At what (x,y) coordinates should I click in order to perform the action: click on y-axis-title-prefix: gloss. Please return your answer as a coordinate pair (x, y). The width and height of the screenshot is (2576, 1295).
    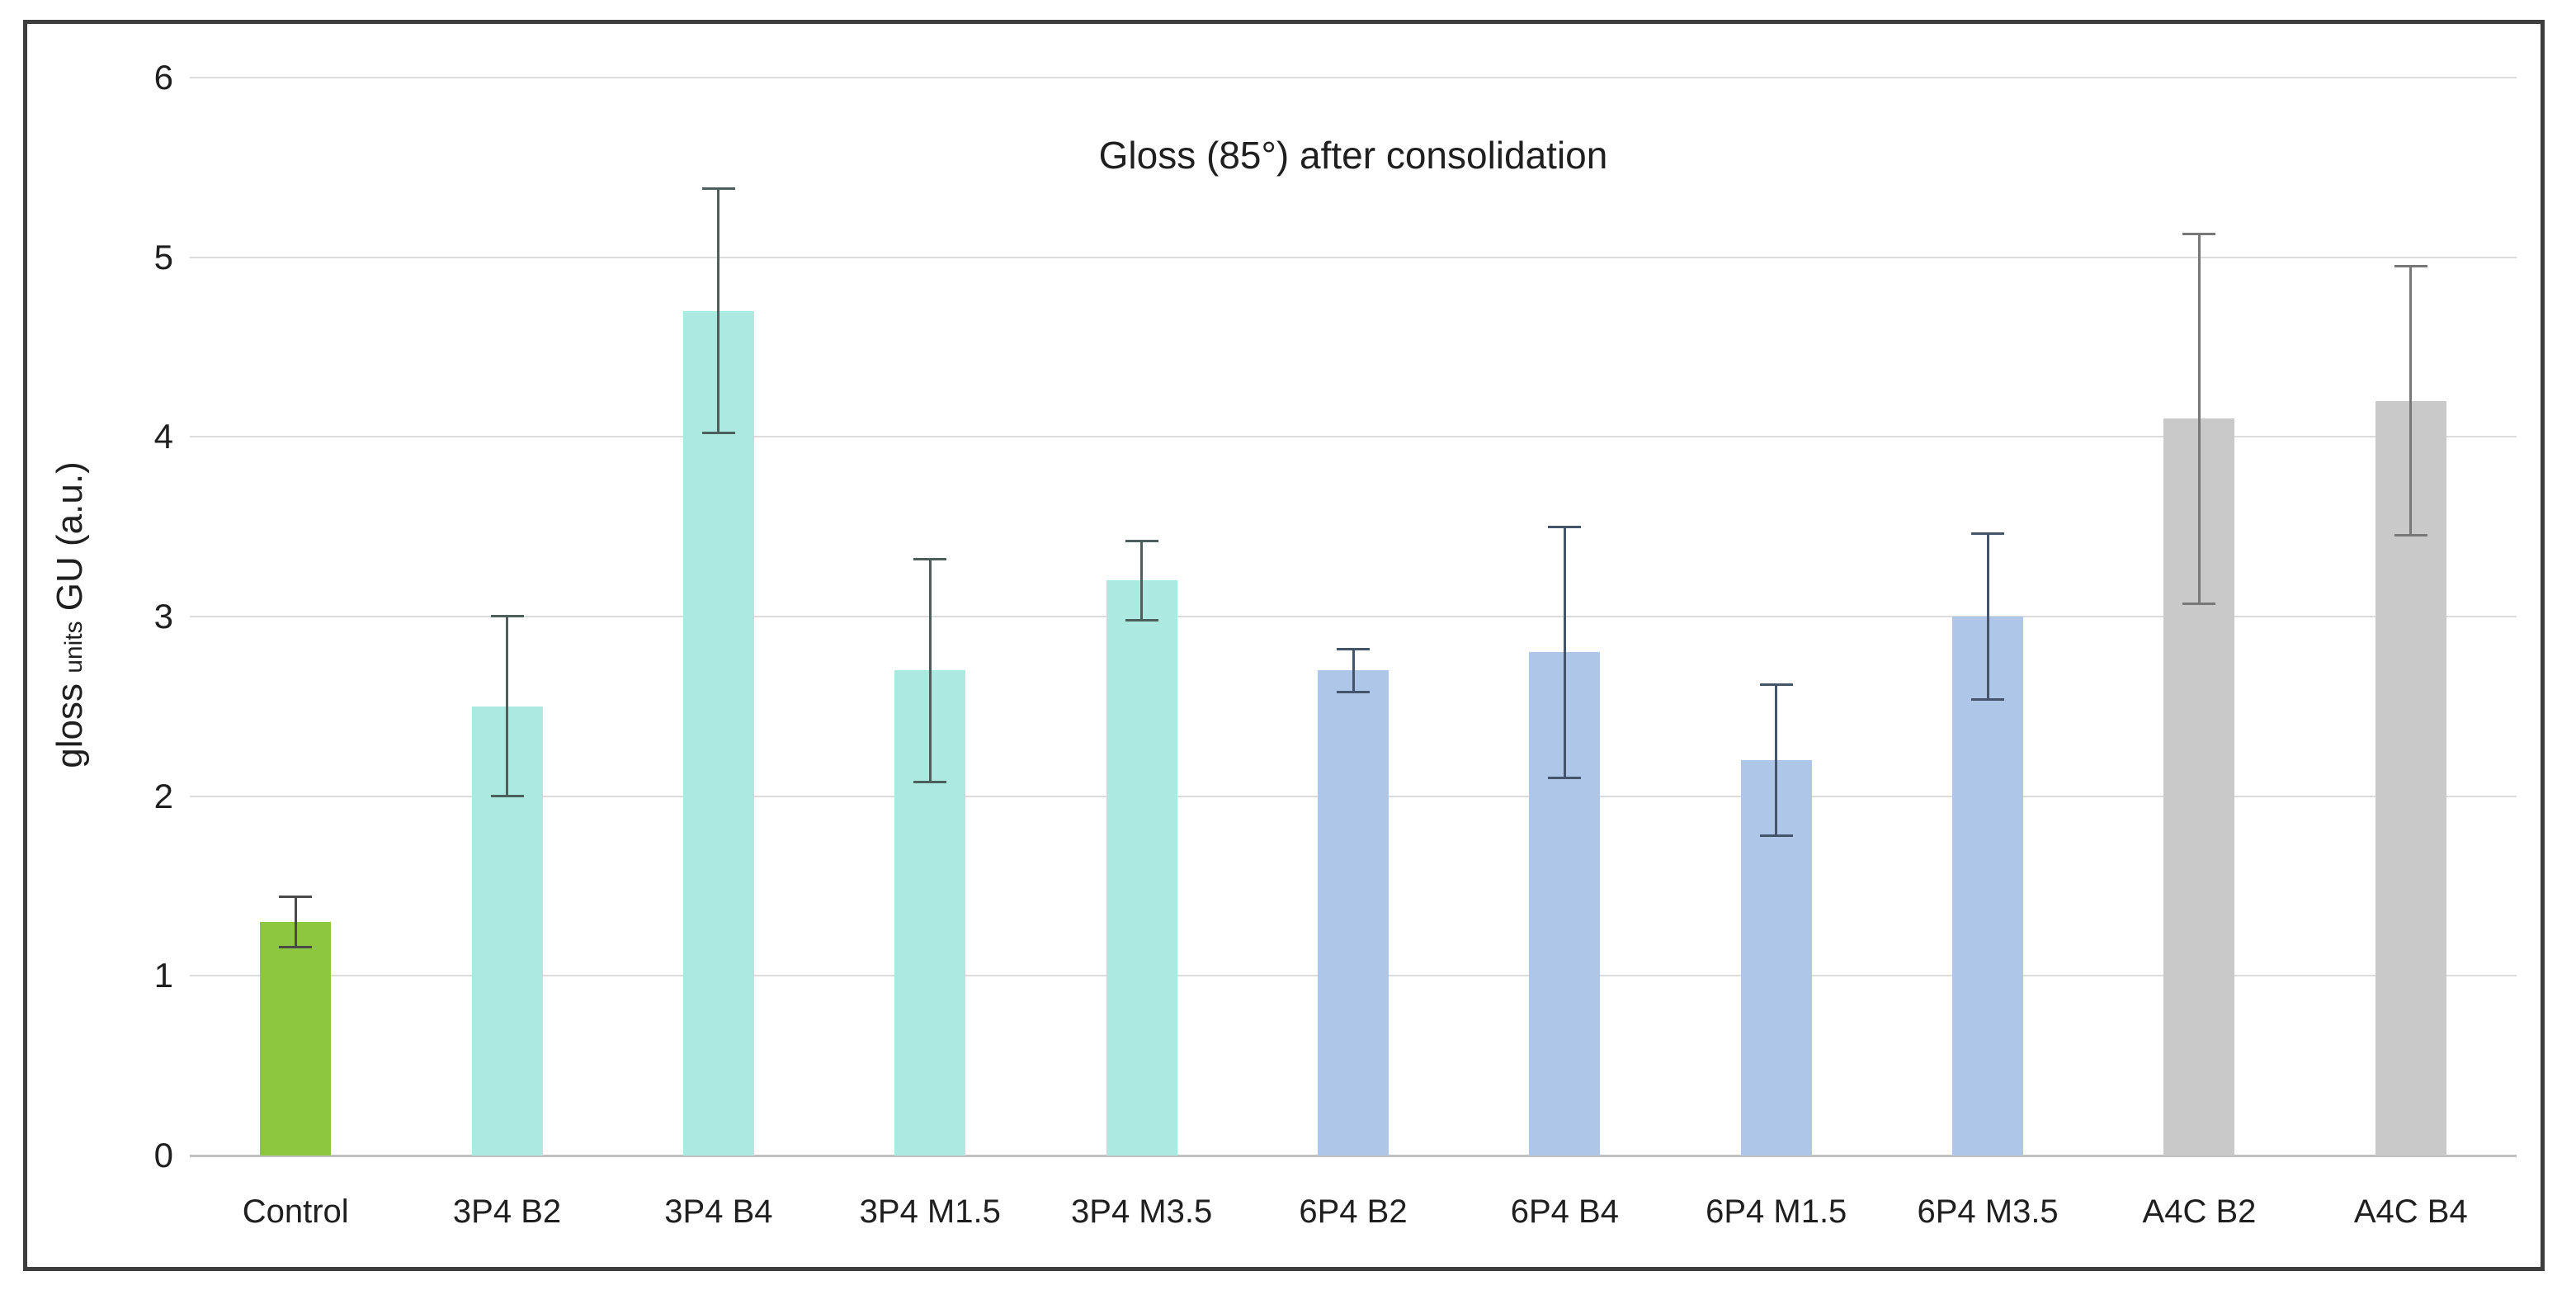
    Looking at the image, I should click on (70, 720).